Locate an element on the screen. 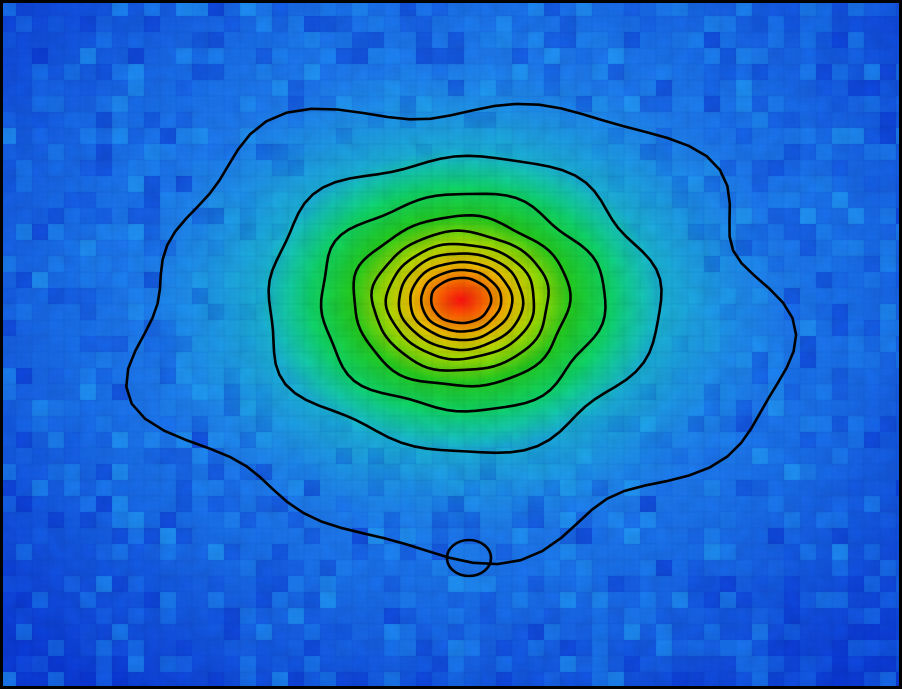  contour-secondary is located at coordinates (469, 558).